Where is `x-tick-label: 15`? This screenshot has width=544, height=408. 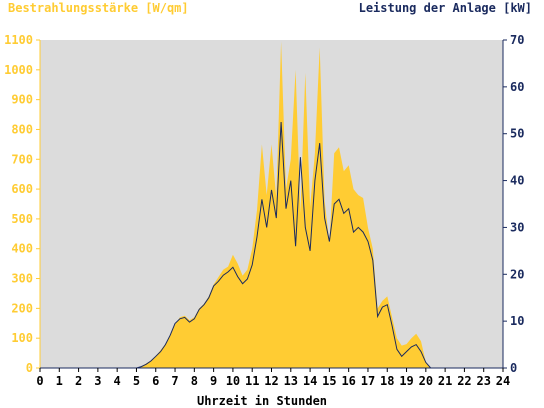 x-tick-label: 15 is located at coordinates (329, 381).